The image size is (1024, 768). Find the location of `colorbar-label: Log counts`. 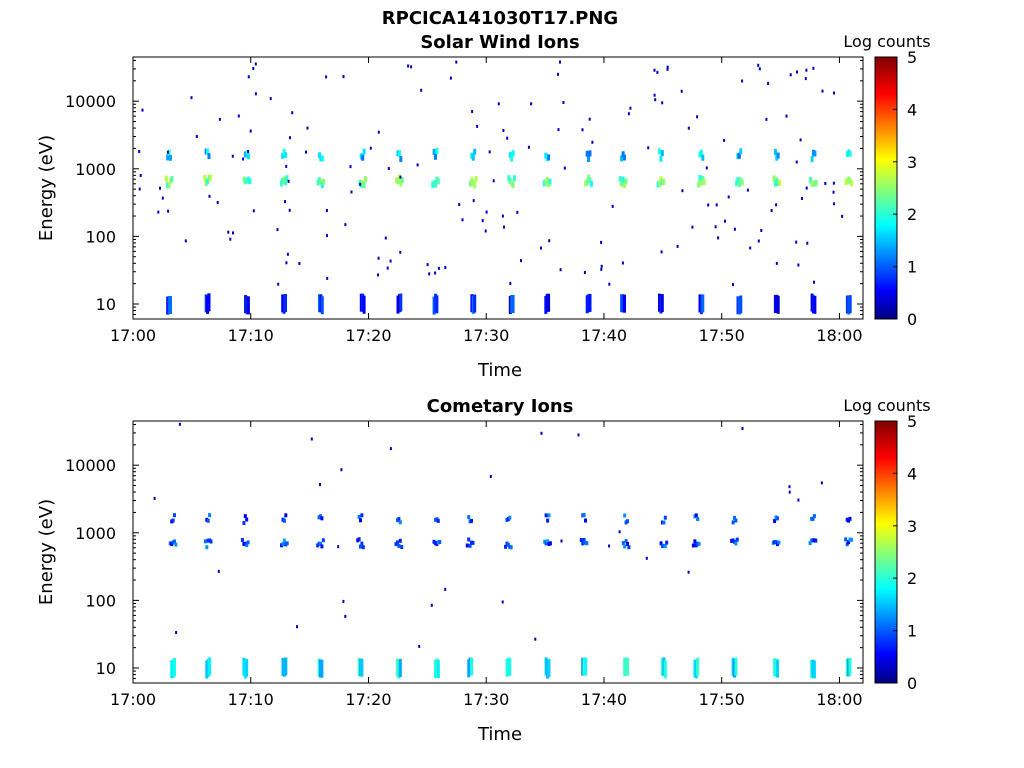

colorbar-label: Log counts is located at coordinates (886, 41).